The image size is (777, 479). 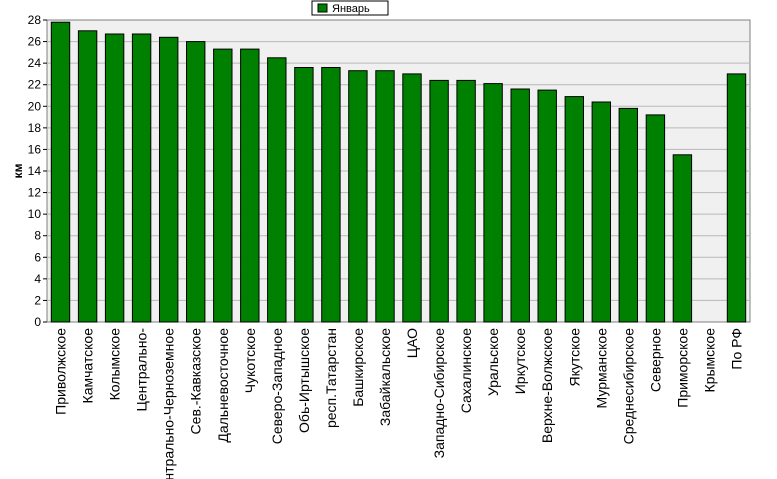 I want to click on x-tick-label: Иркутское, so click(x=520, y=361).